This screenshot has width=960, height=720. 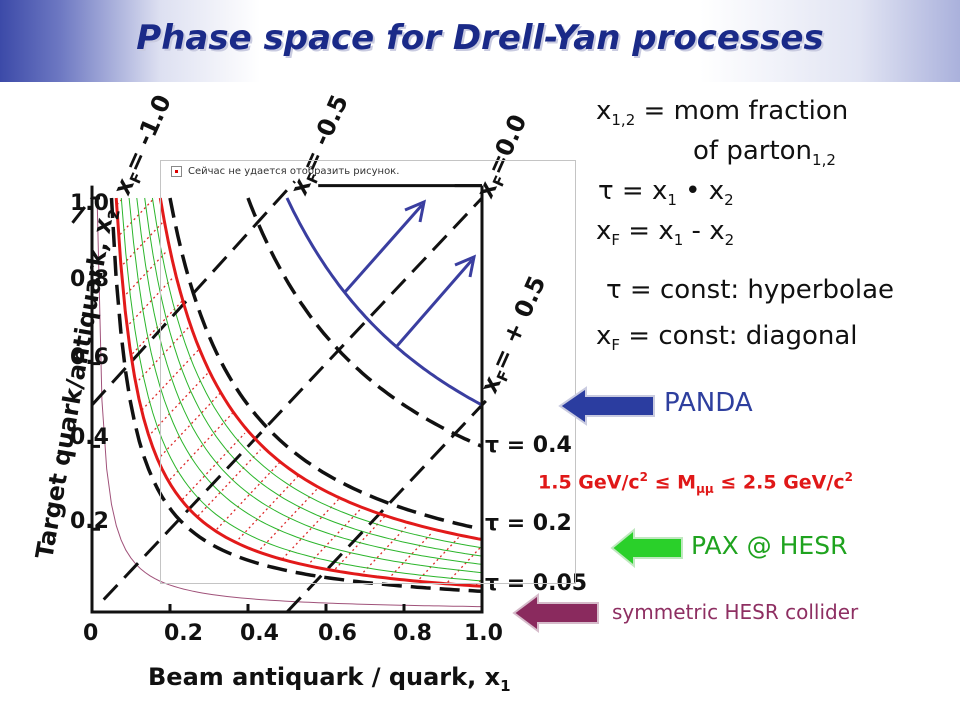 What do you see at coordinates (259, 633) in the screenshot?
I see `x-tick-2: 0.4` at bounding box center [259, 633].